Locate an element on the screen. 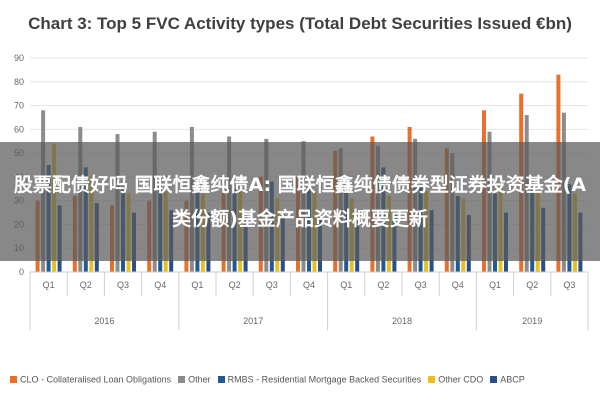 The height and width of the screenshot is (400, 600). legend-item-abcp: ABCP is located at coordinates (507, 379).